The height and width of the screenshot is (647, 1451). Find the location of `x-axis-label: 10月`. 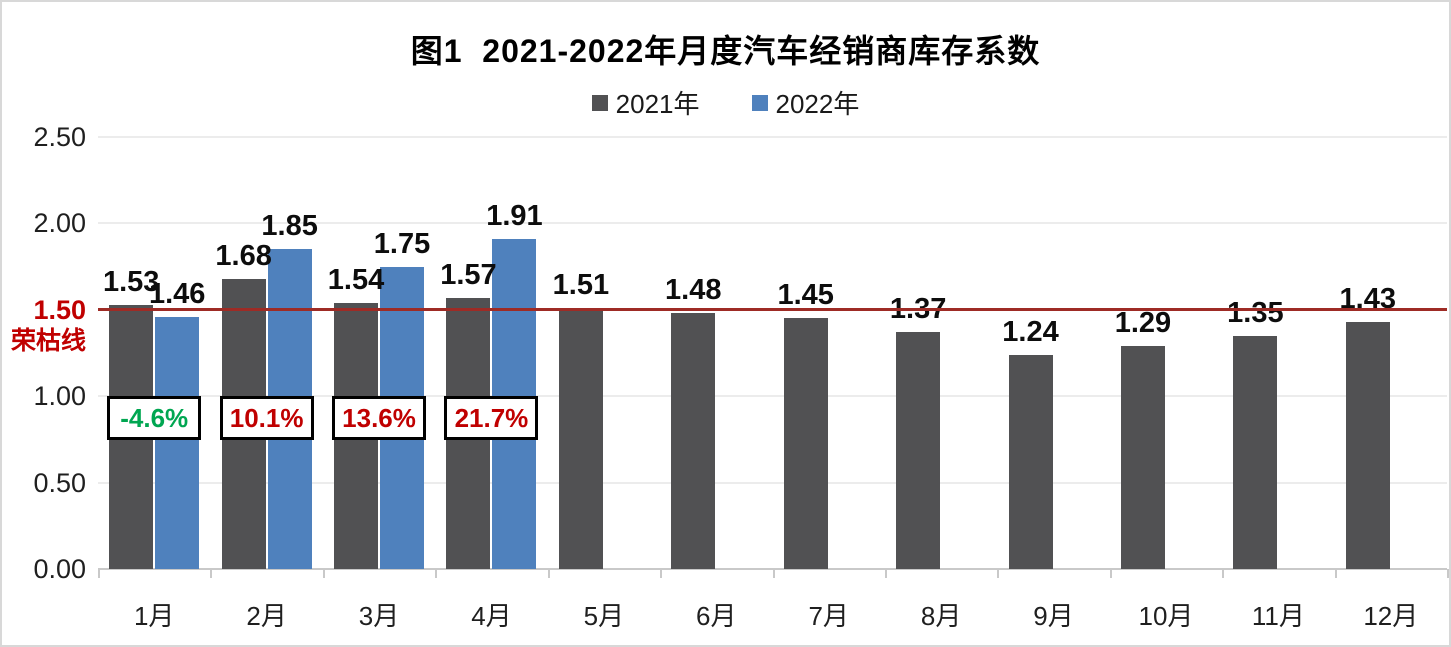

x-axis-label: 10月 is located at coordinates (1166, 616).